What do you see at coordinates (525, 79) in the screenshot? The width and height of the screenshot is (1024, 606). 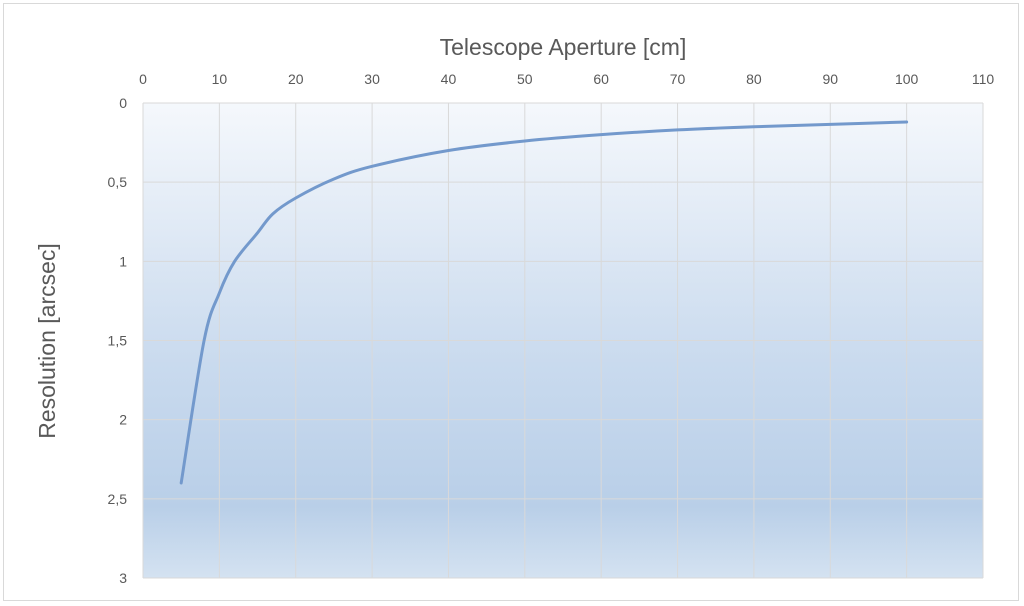 I see `x-tick-label: 50` at bounding box center [525, 79].